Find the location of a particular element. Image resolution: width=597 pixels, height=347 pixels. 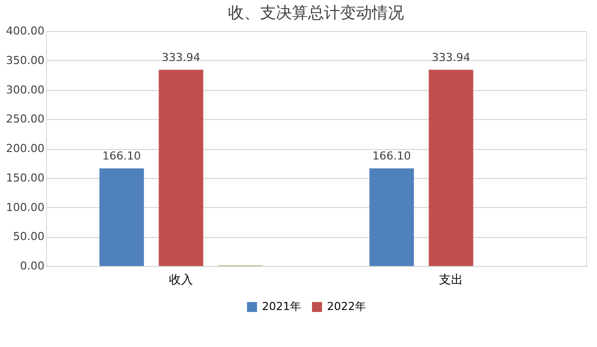

x-tick-label: 支出 is located at coordinates (451, 279).